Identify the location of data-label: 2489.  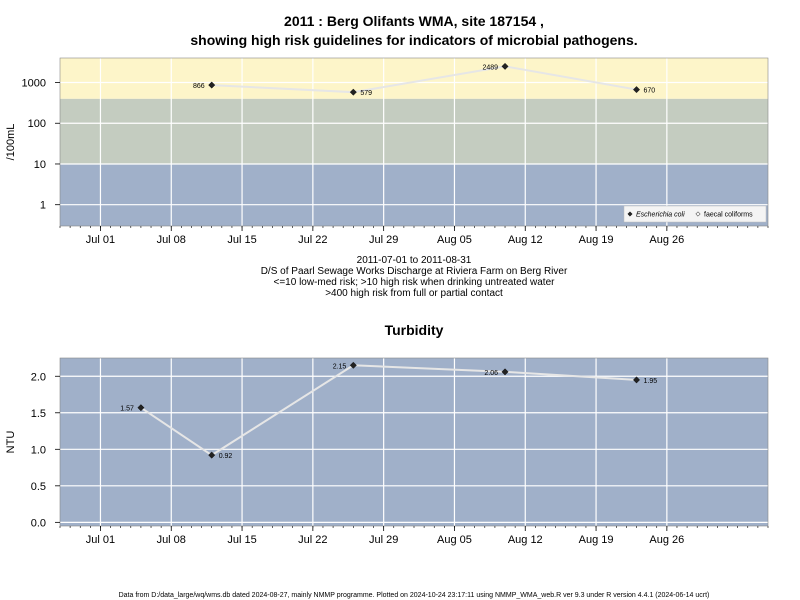
(490, 67).